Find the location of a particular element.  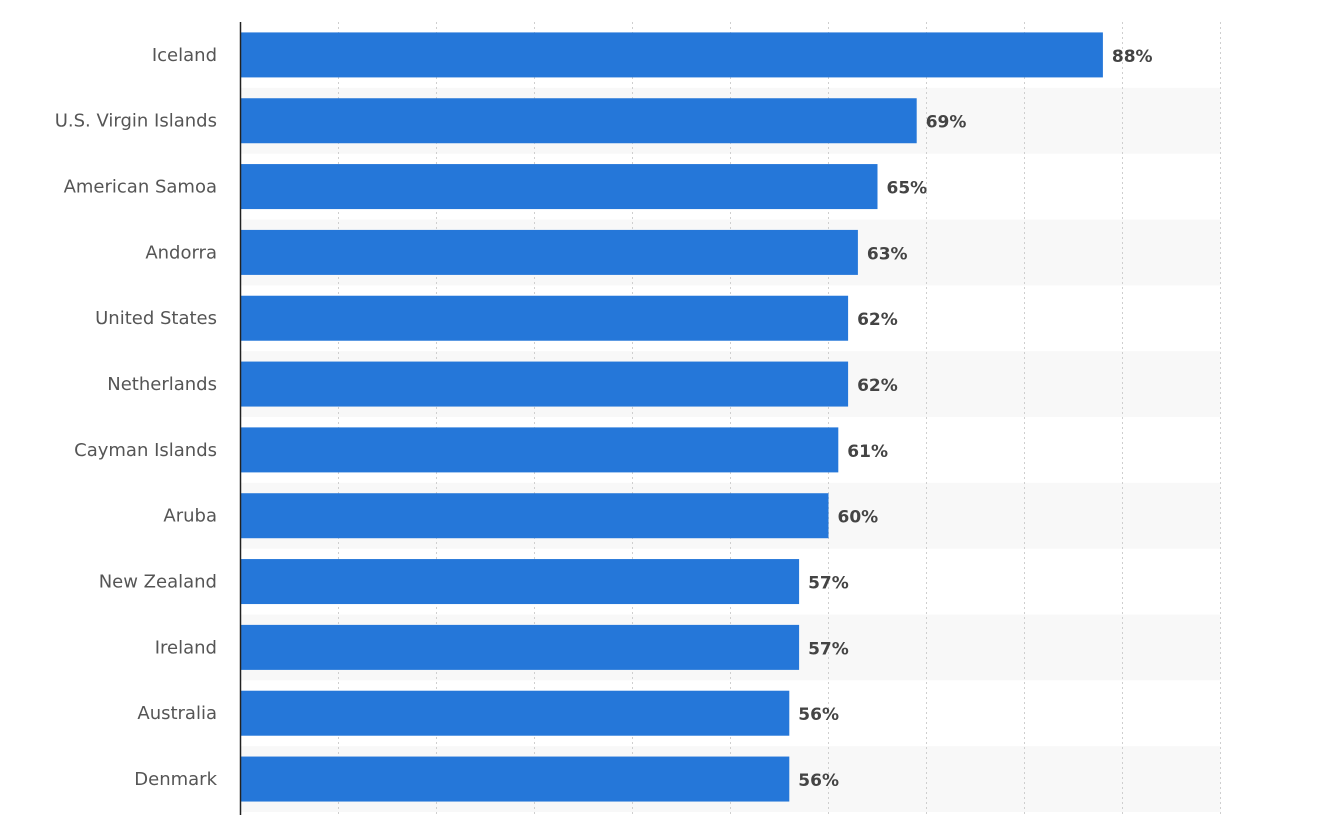

value-label: 88% is located at coordinates (1132, 57).